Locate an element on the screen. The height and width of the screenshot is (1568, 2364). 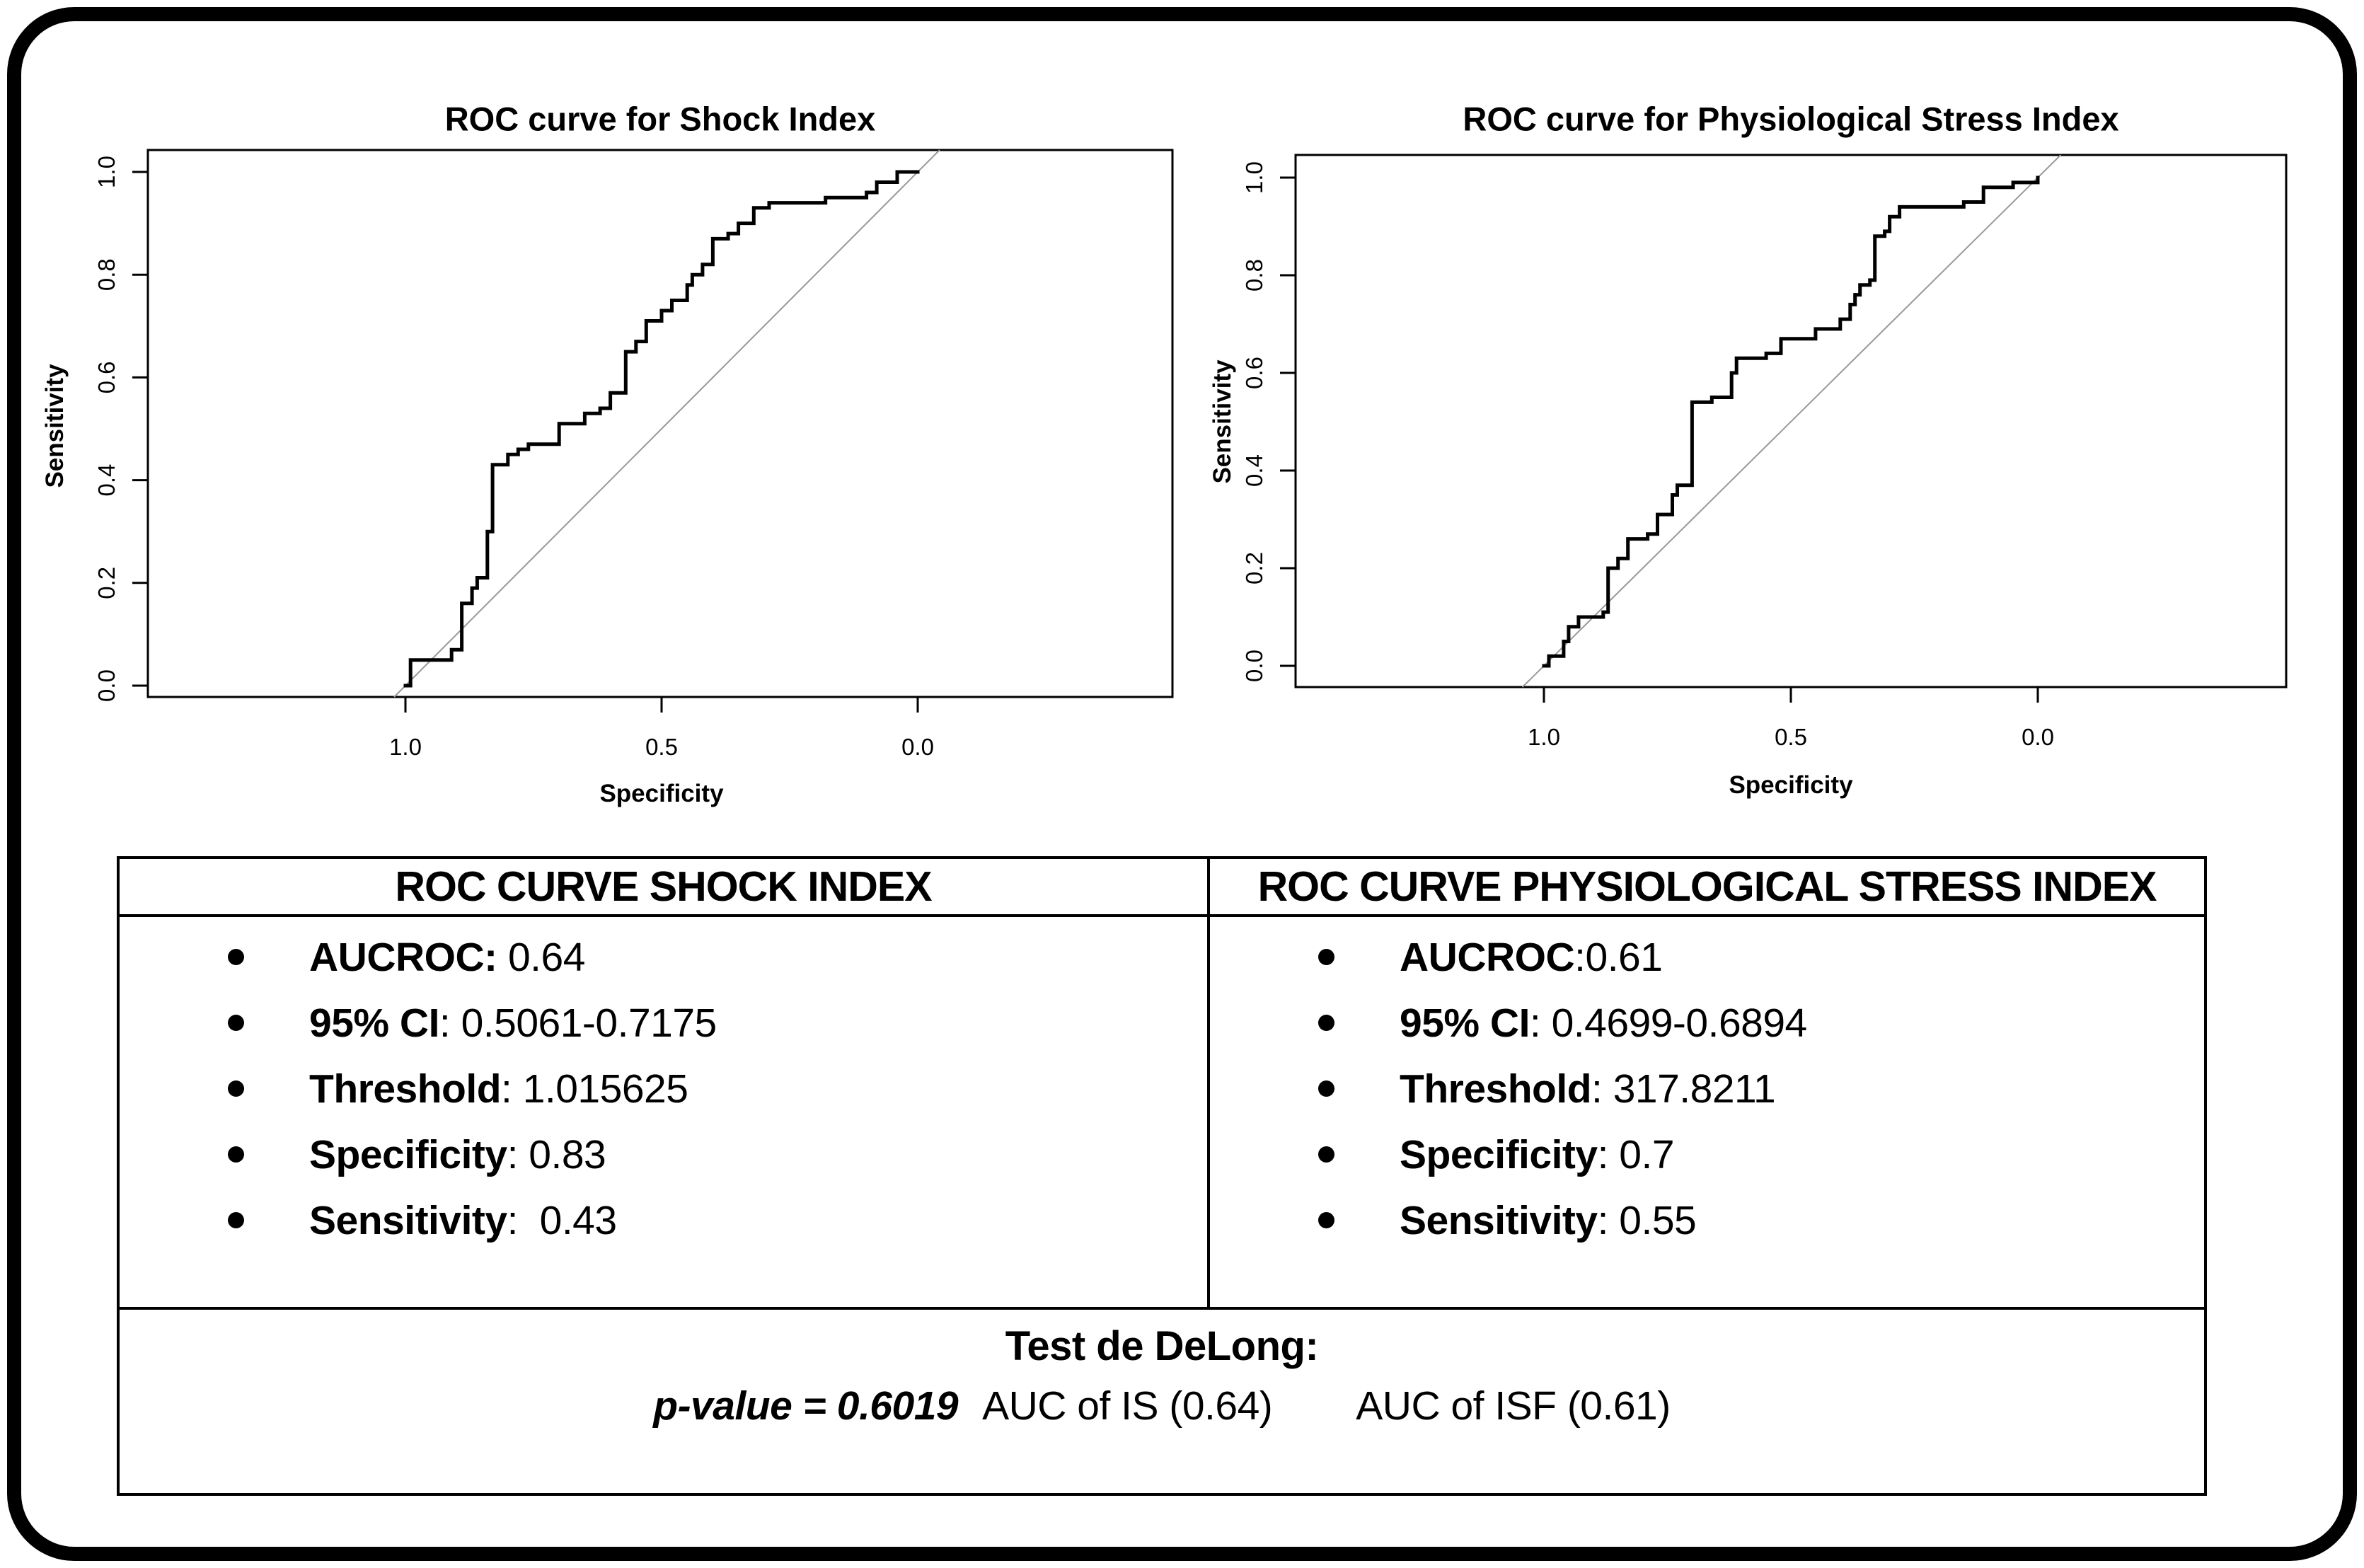
metric-threshold: Threshold: 1.015625 is located at coordinates (663, 1089).